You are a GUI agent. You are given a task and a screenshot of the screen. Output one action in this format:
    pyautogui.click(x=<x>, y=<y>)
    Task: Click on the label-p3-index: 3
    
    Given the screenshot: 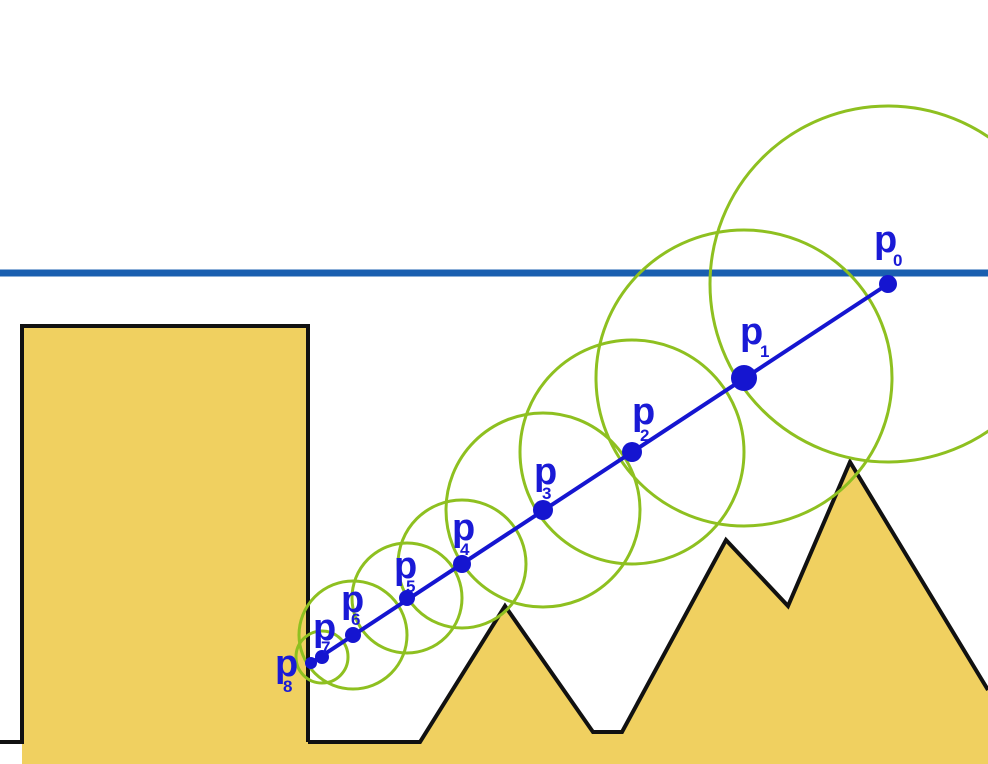 What is the action you would take?
    pyautogui.click(x=546, y=493)
    